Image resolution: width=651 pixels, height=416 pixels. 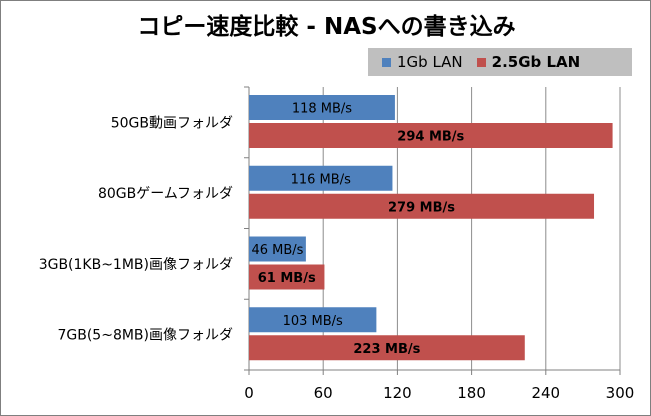 I want to click on data-label-2-5gb-3: 223 MB/s, so click(x=386, y=349).